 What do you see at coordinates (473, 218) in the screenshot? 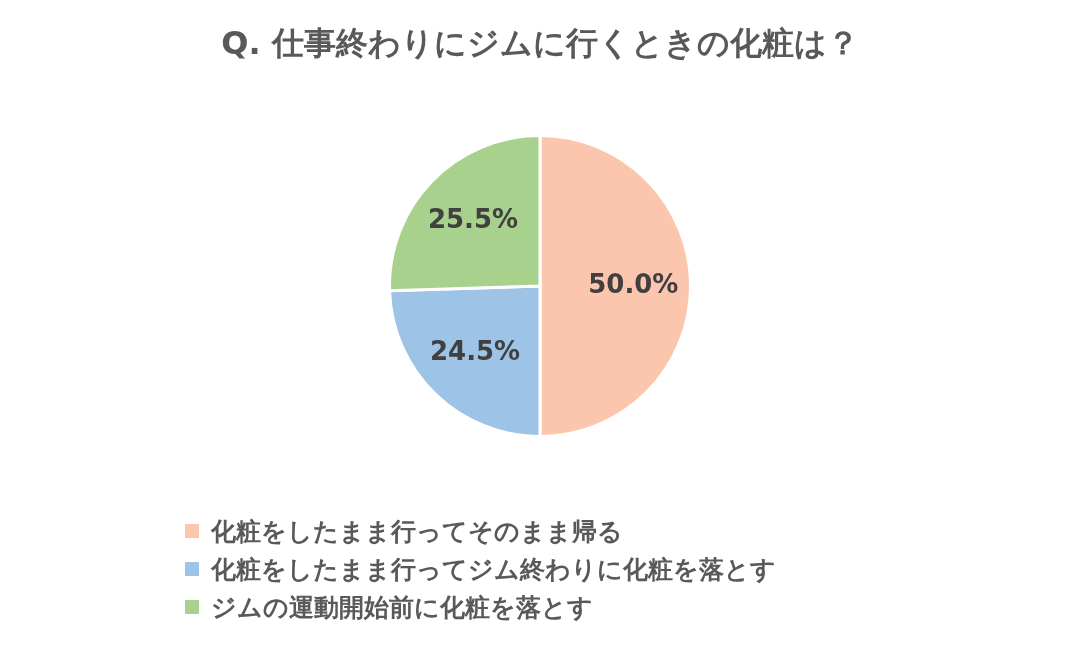
I see `data-label: 25.5%` at bounding box center [473, 218].